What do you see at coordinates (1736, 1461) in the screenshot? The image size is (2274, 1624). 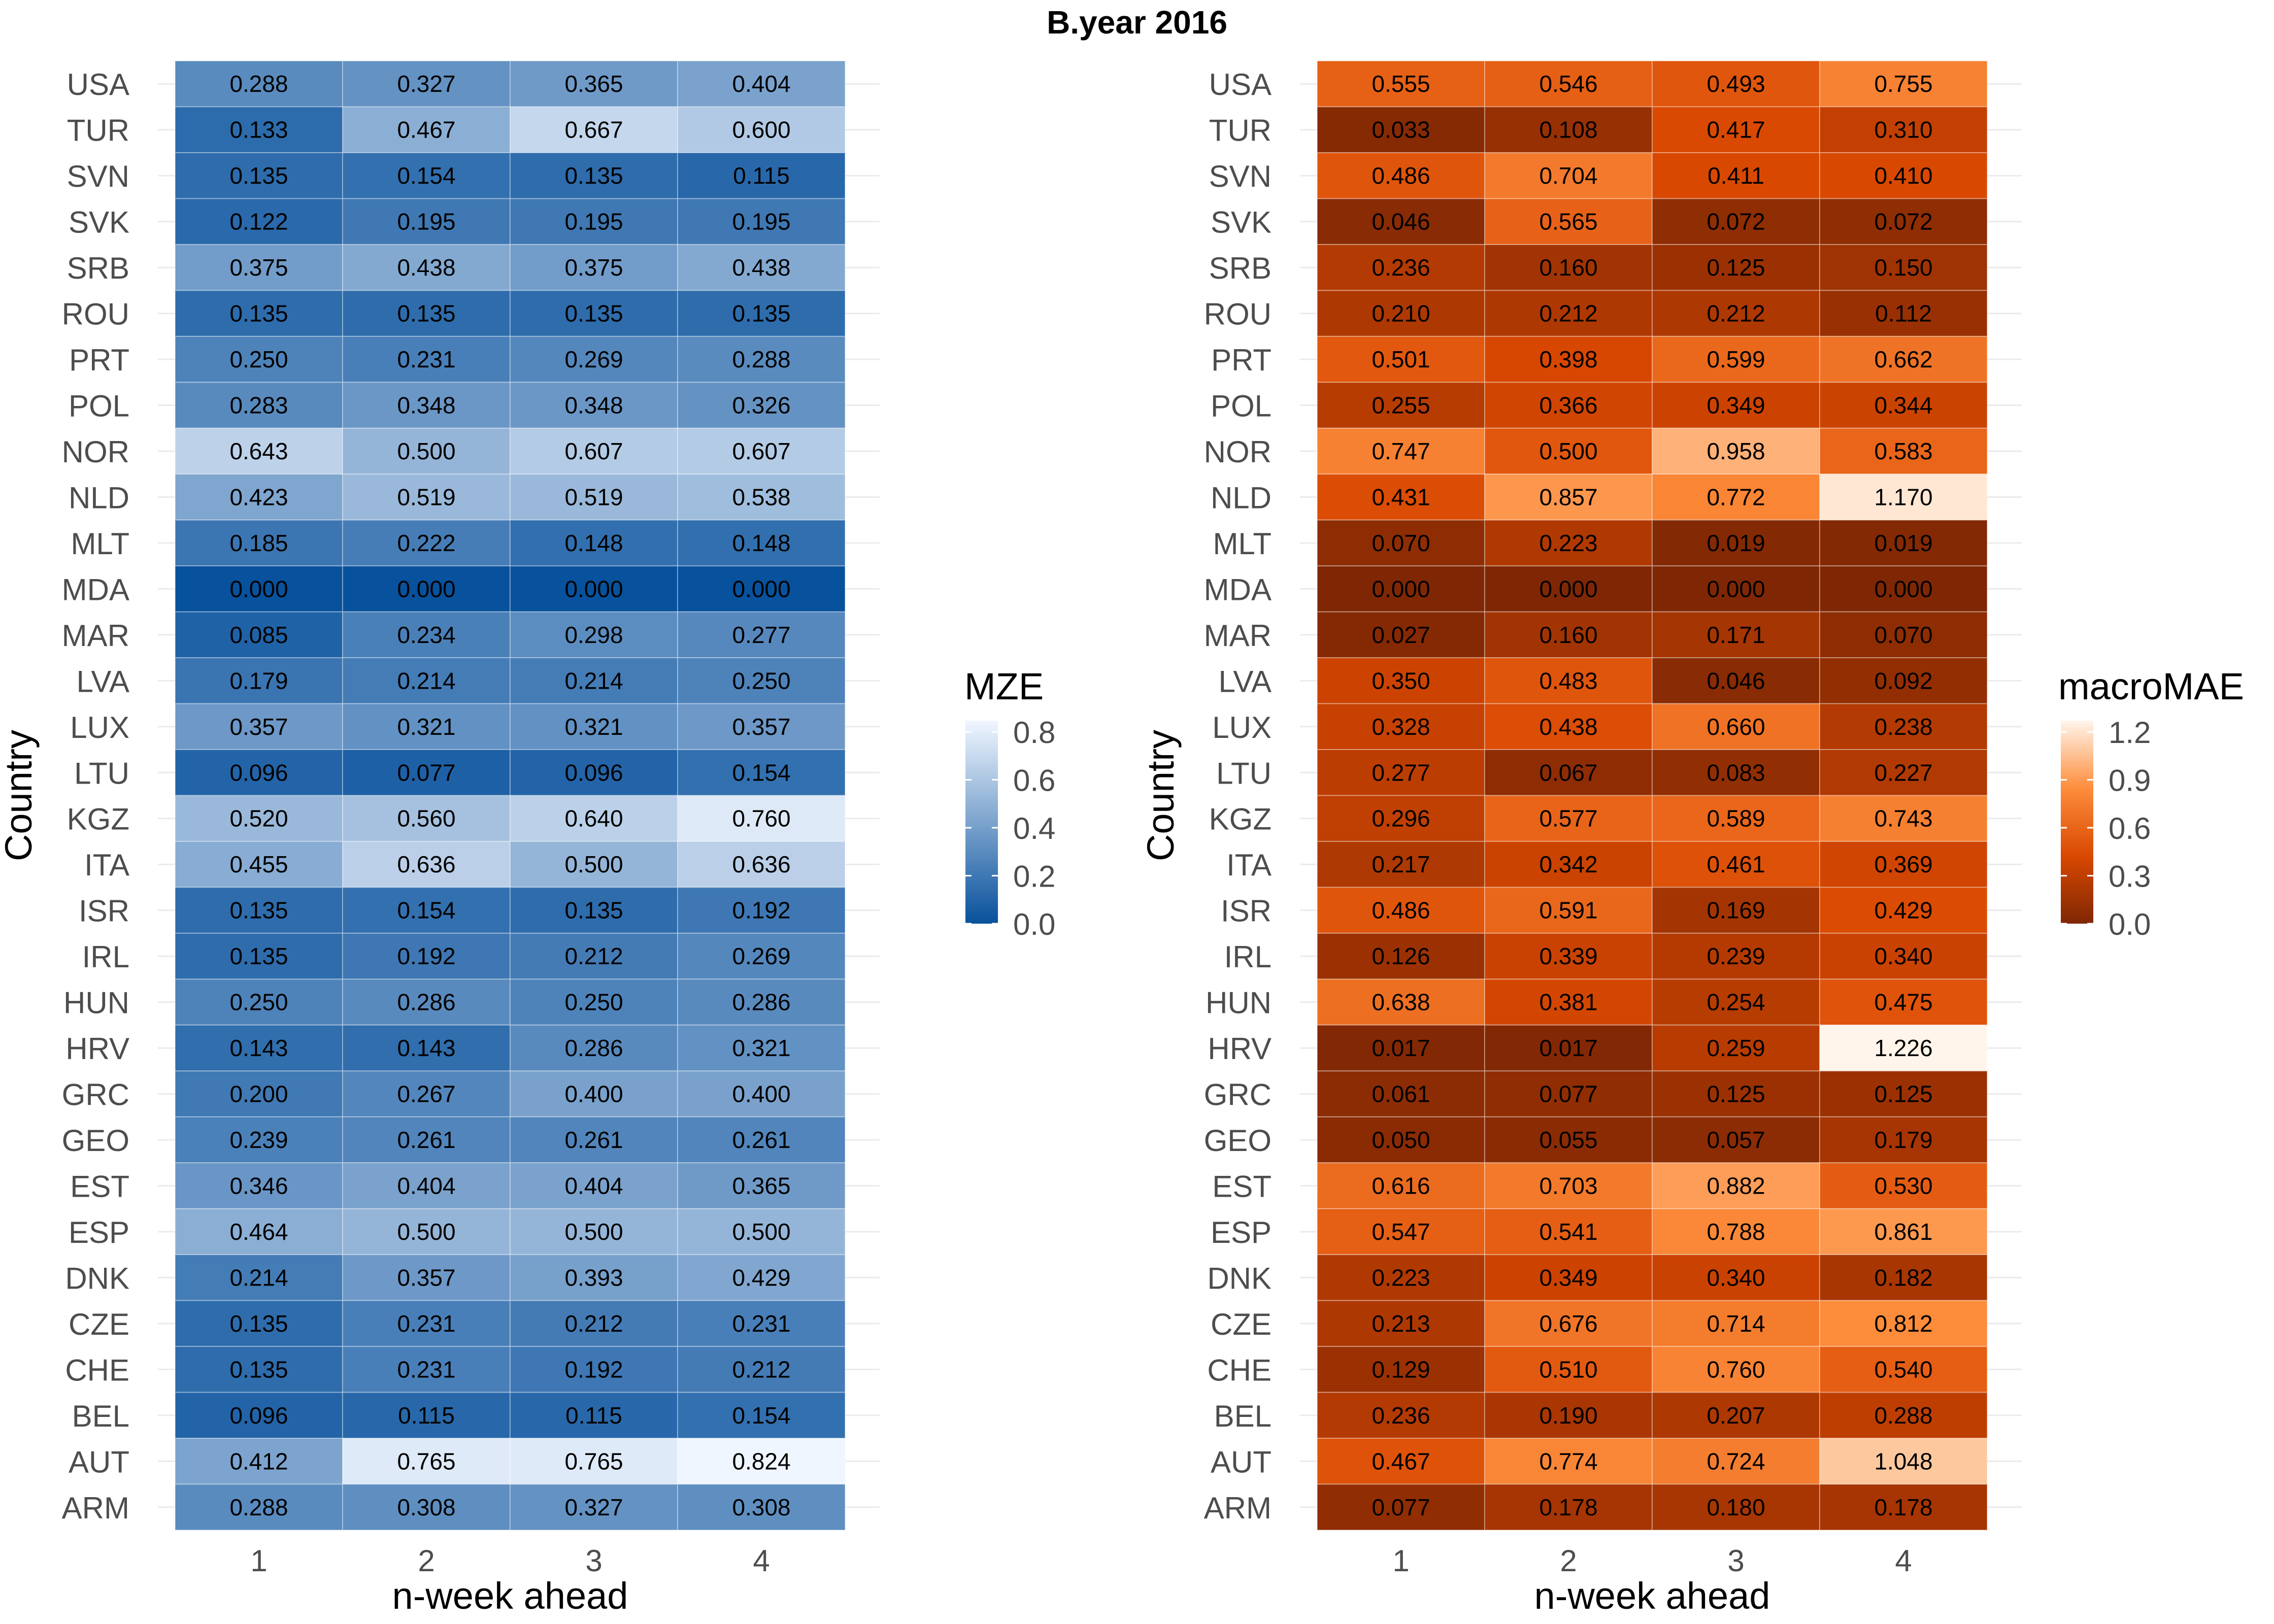 I see `cell-value-label: 0.724` at bounding box center [1736, 1461].